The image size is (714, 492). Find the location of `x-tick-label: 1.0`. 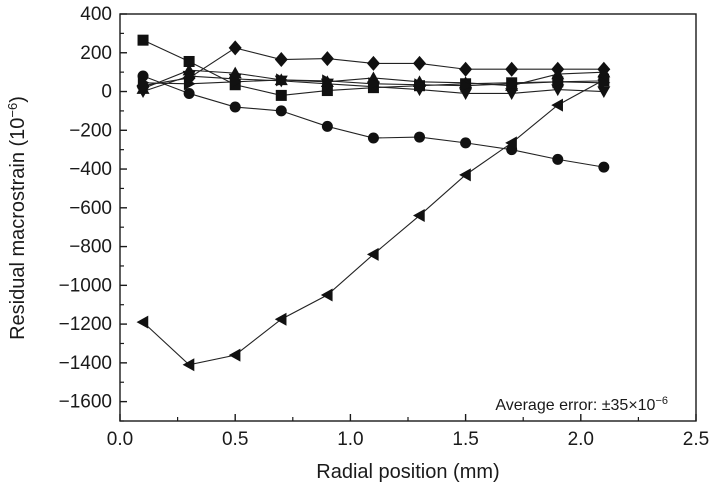

x-tick-label: 1.0 is located at coordinates (350, 439).